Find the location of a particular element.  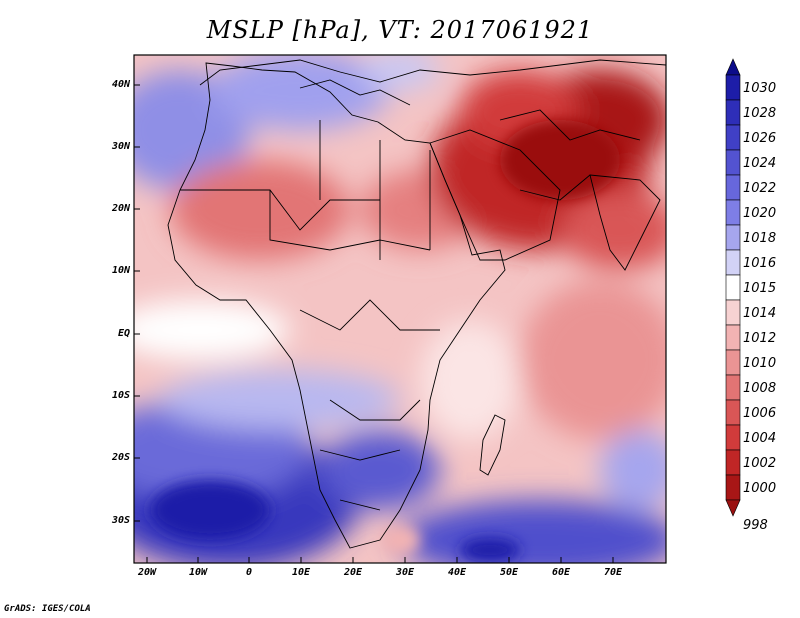

colorbar-label: 1022 is located at coordinates (760, 188).